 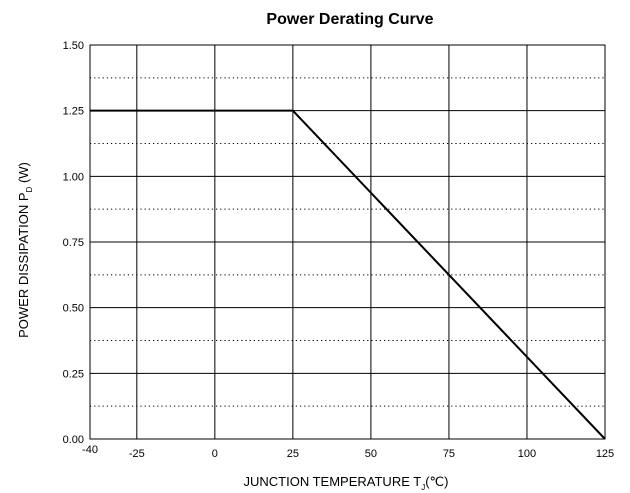 What do you see at coordinates (371, 454) in the screenshot?
I see `x-tick-label: 50` at bounding box center [371, 454].